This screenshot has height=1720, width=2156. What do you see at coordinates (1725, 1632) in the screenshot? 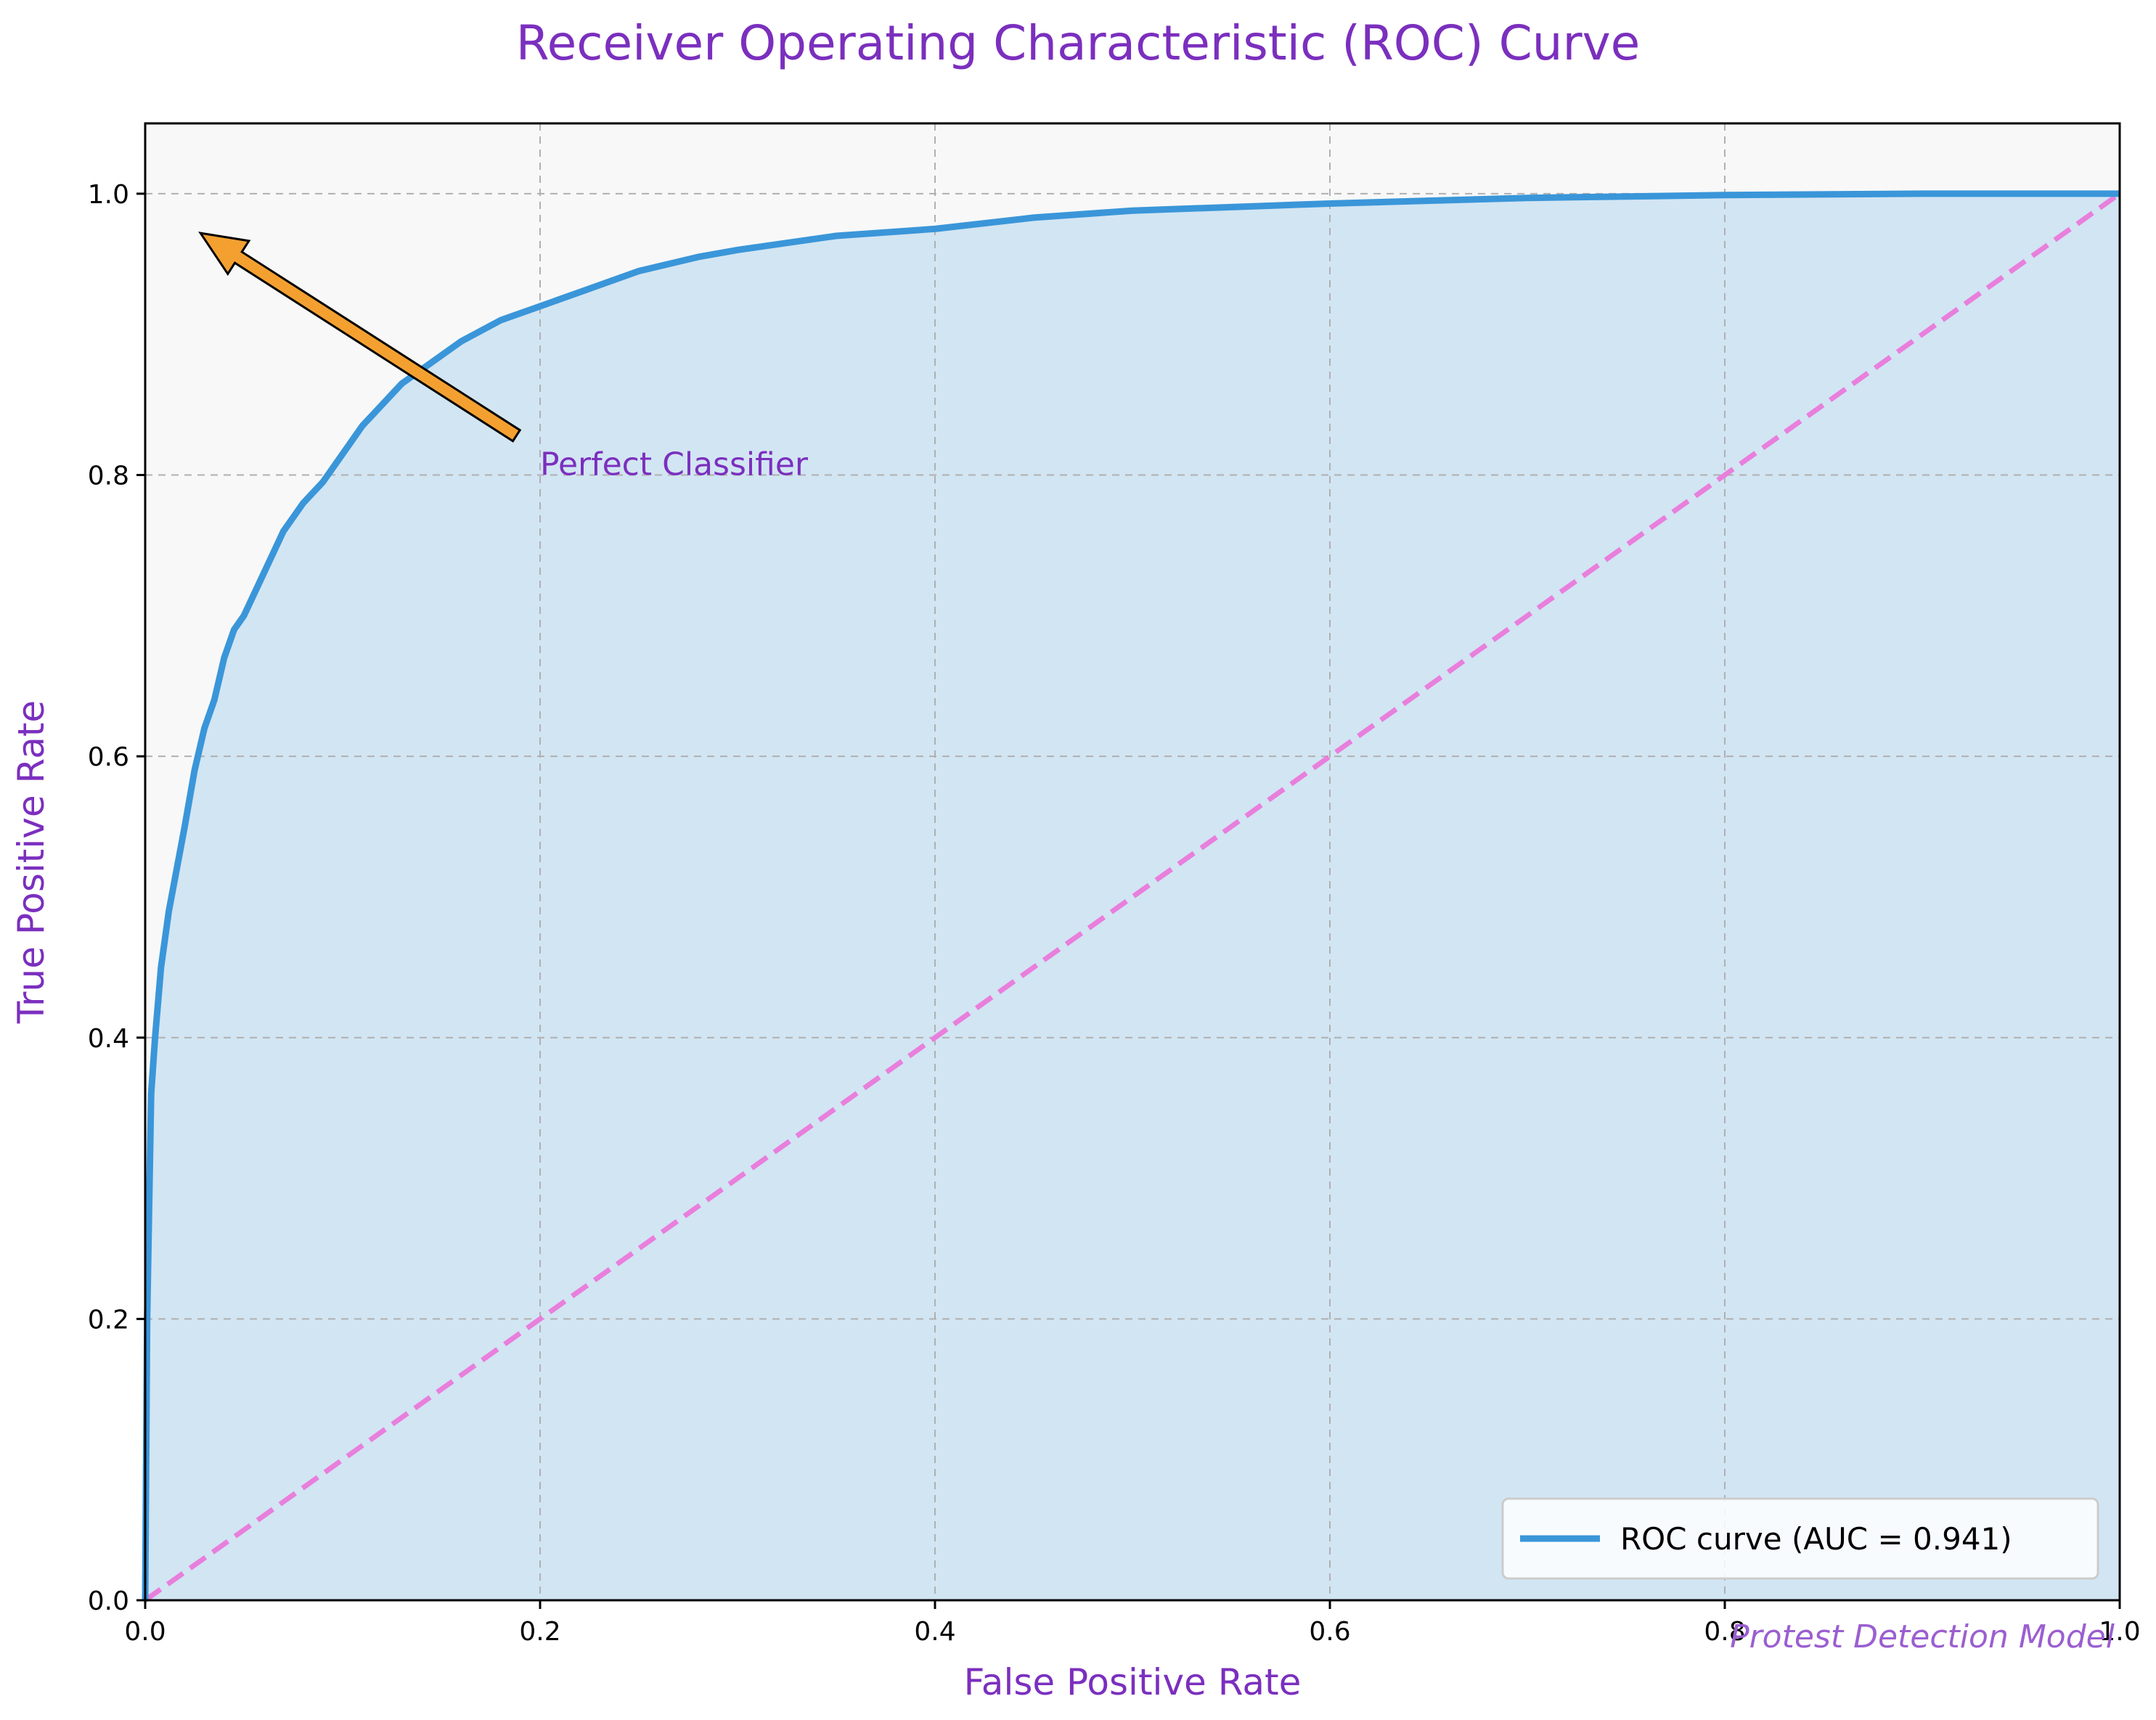
I see `x-tick-label-0.8: 0.8` at bounding box center [1725, 1632].